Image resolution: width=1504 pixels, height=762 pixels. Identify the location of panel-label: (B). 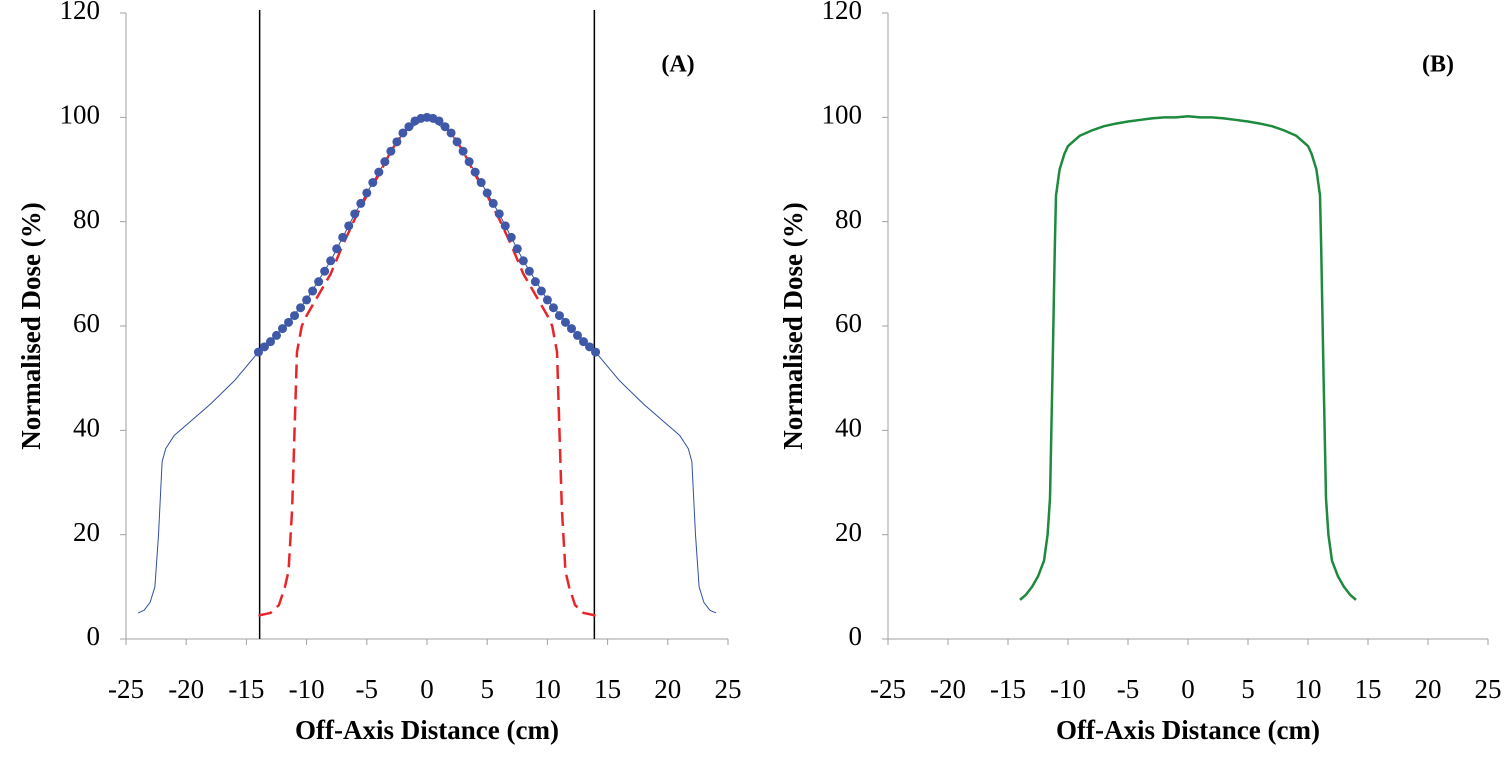
(1438, 65).